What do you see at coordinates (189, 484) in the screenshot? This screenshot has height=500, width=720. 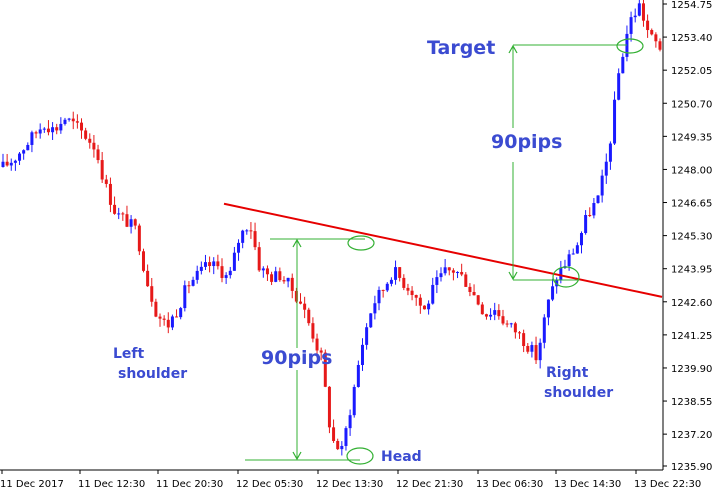 I see `x-tick-label: 11 Dec 20:30` at bounding box center [189, 484].